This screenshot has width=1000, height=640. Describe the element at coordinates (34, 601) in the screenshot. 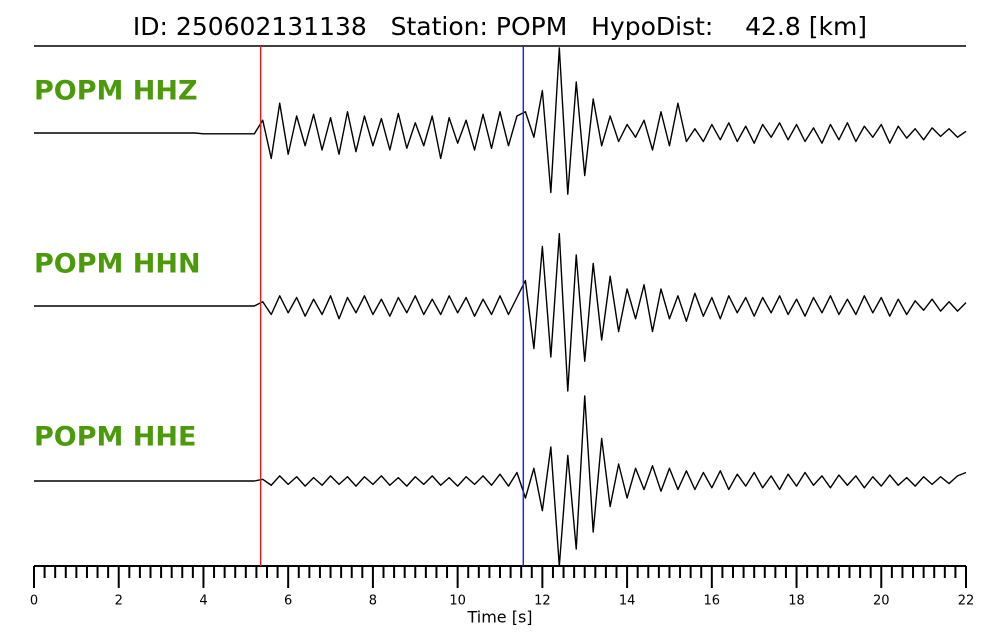

I see `x-tick-label: 0` at that location.